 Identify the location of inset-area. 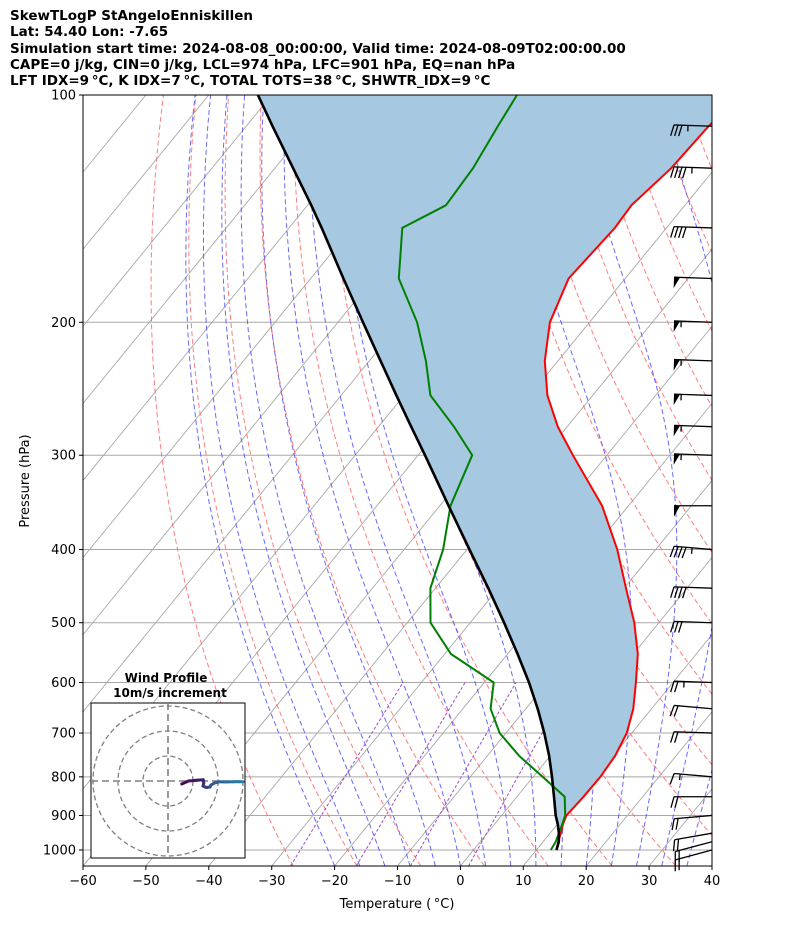
(168, 780).